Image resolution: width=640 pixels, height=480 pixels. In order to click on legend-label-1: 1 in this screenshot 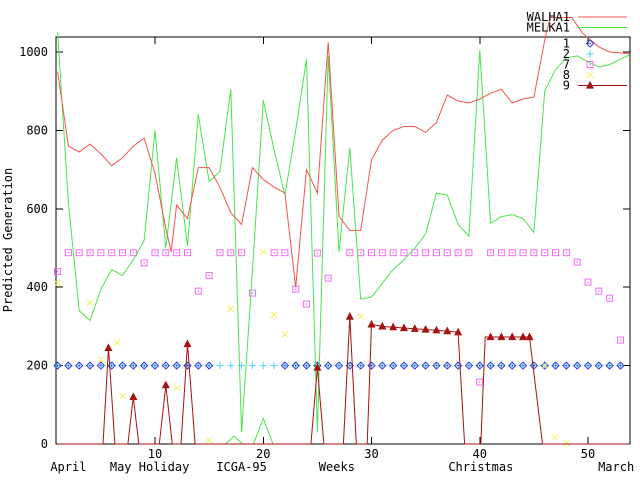, I will do `click(566, 44)`.